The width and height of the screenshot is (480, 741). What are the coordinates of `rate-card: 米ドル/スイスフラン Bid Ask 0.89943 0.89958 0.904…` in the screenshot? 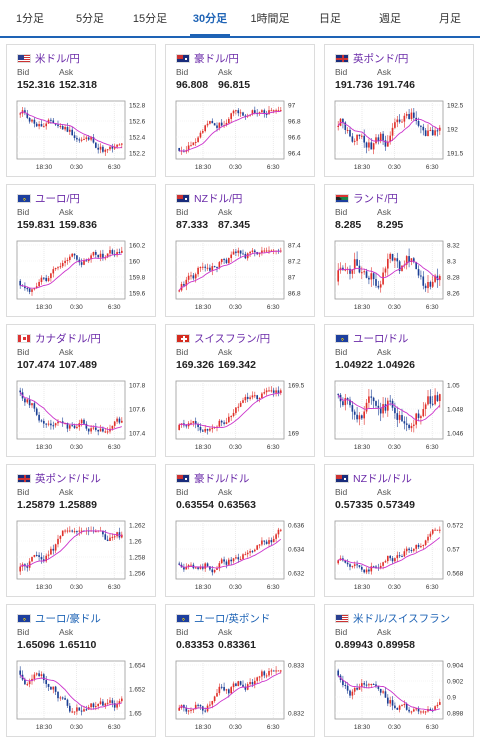 It's located at (399, 670).